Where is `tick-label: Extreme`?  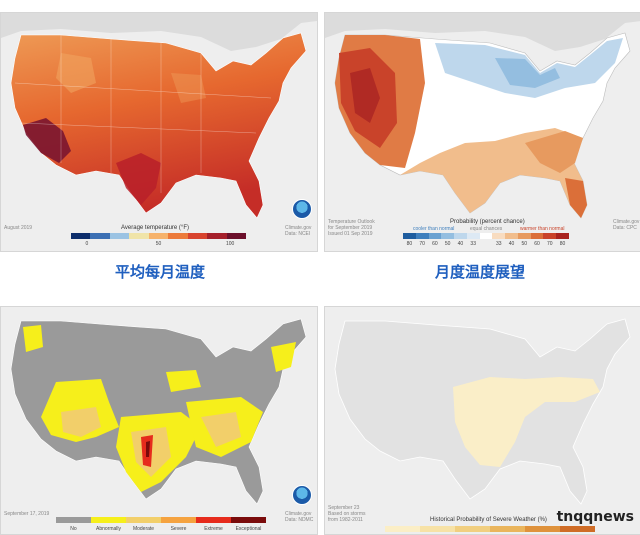 tick-label: Extreme is located at coordinates (213, 529).